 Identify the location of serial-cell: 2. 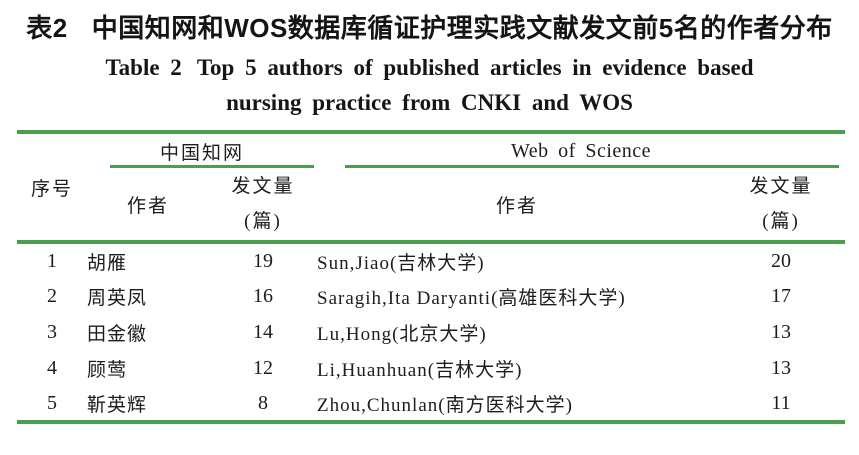
(52, 295).